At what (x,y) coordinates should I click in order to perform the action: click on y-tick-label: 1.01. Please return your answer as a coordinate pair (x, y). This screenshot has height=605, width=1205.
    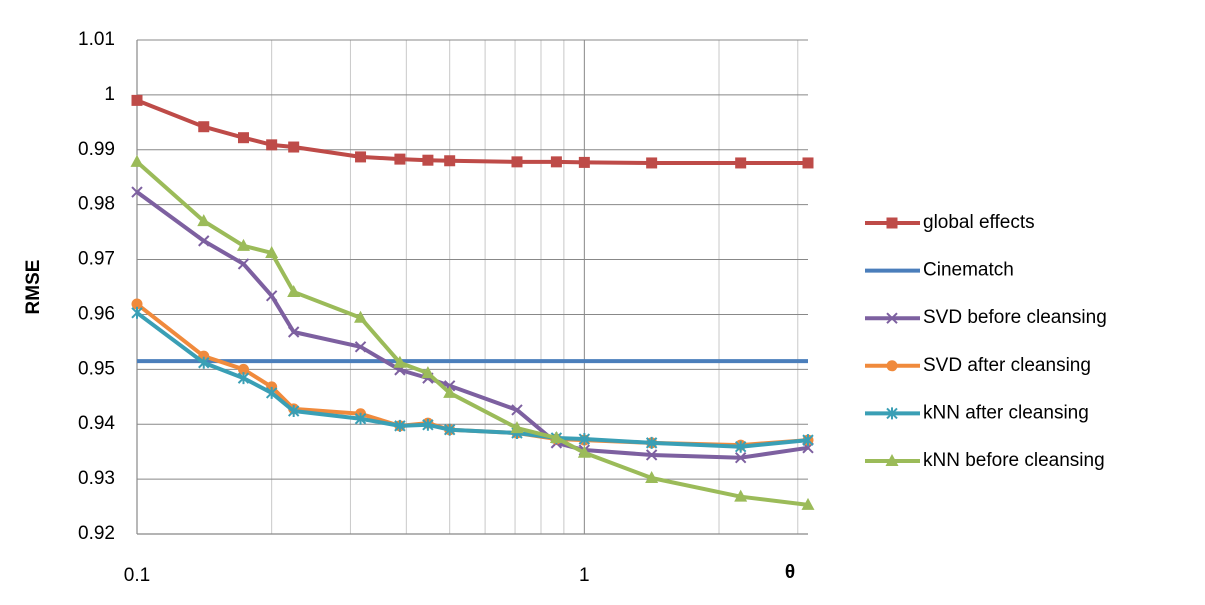
    Looking at the image, I should click on (96, 39).